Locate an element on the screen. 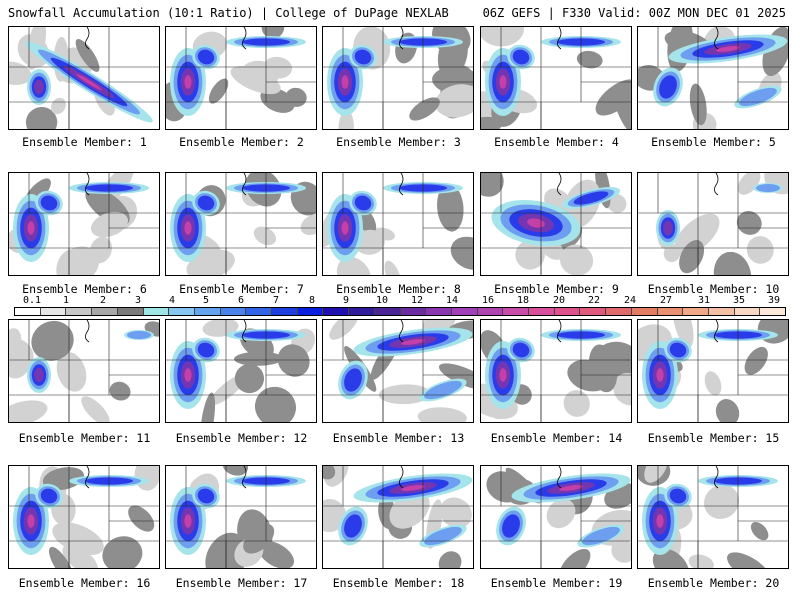 This screenshot has height=600, width=800. colorbar-label: 4 is located at coordinates (172, 300).